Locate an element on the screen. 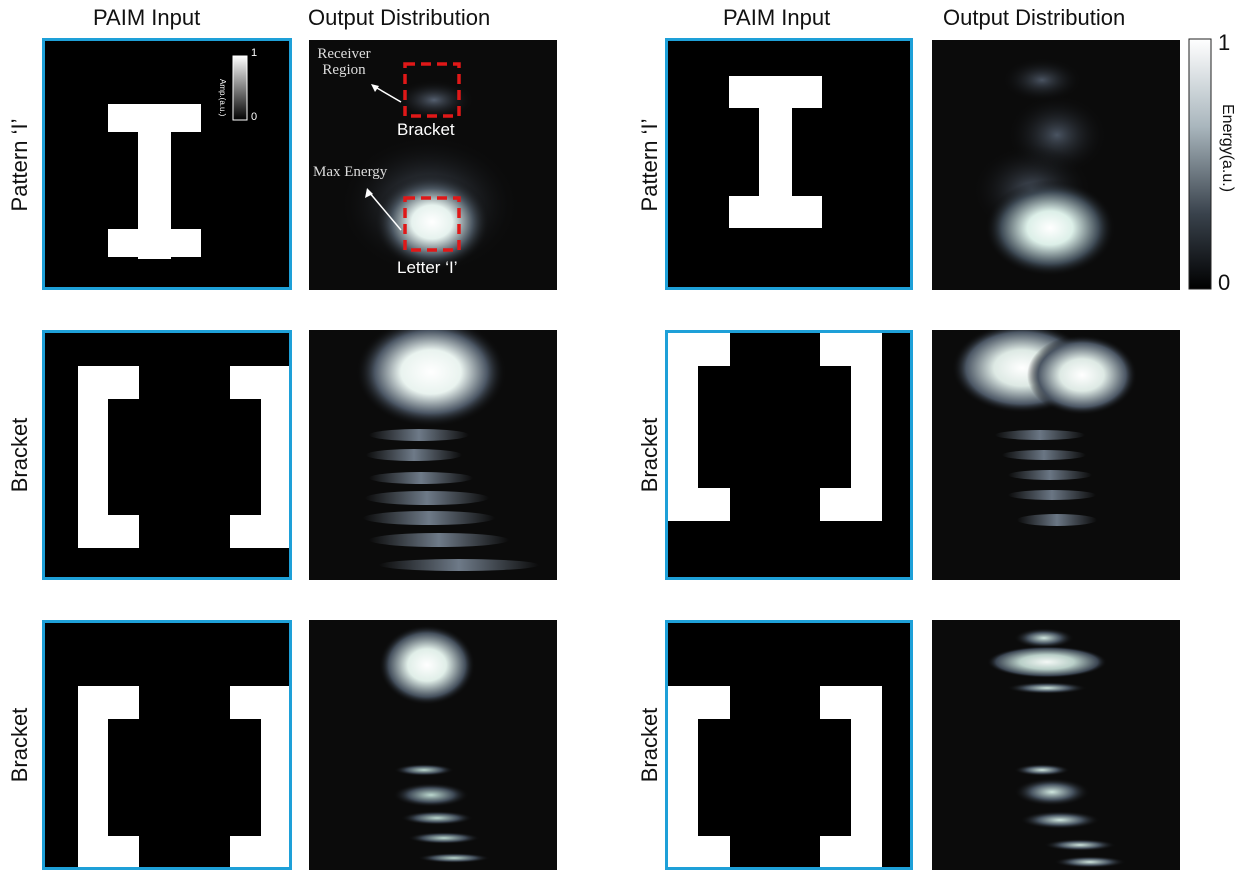 This screenshot has width=1238, height=870. max-energy-annotation: Max Energy is located at coordinates (350, 172).